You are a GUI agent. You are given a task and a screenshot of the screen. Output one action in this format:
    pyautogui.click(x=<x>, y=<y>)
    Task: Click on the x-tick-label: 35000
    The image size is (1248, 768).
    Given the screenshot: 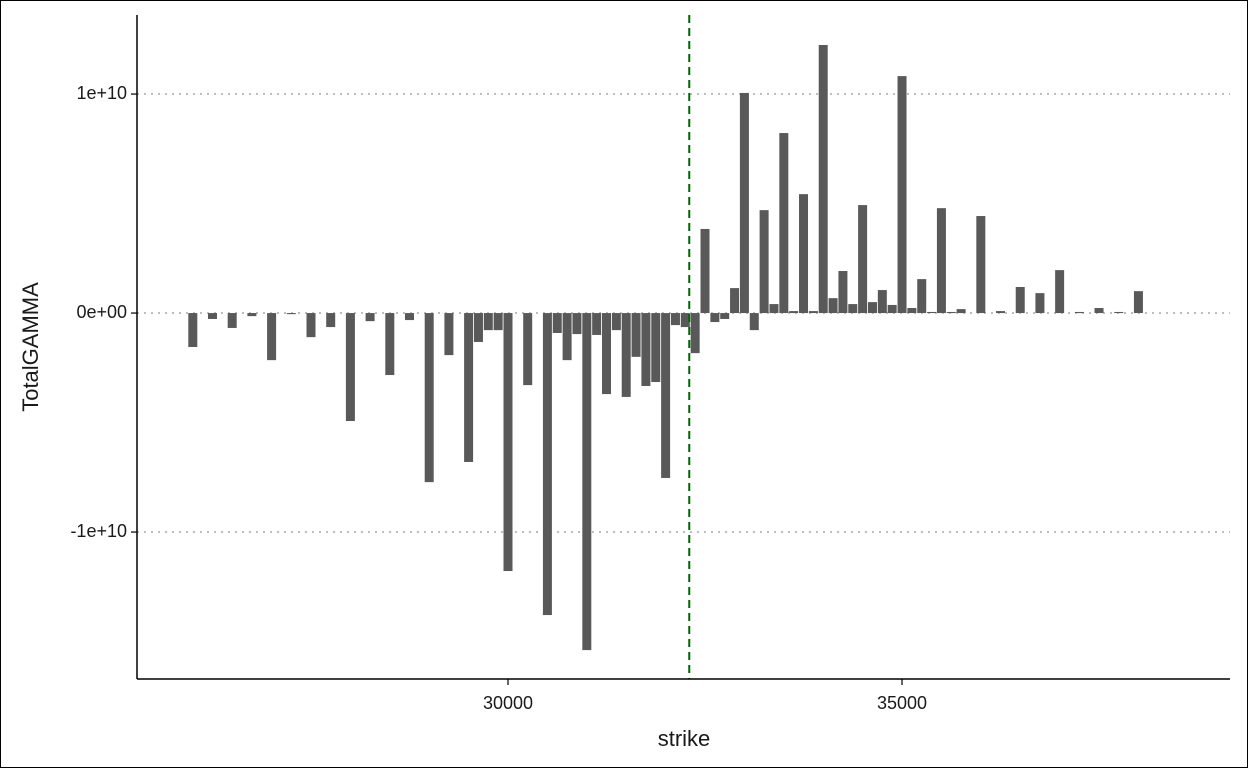 What is the action you would take?
    pyautogui.click(x=902, y=703)
    